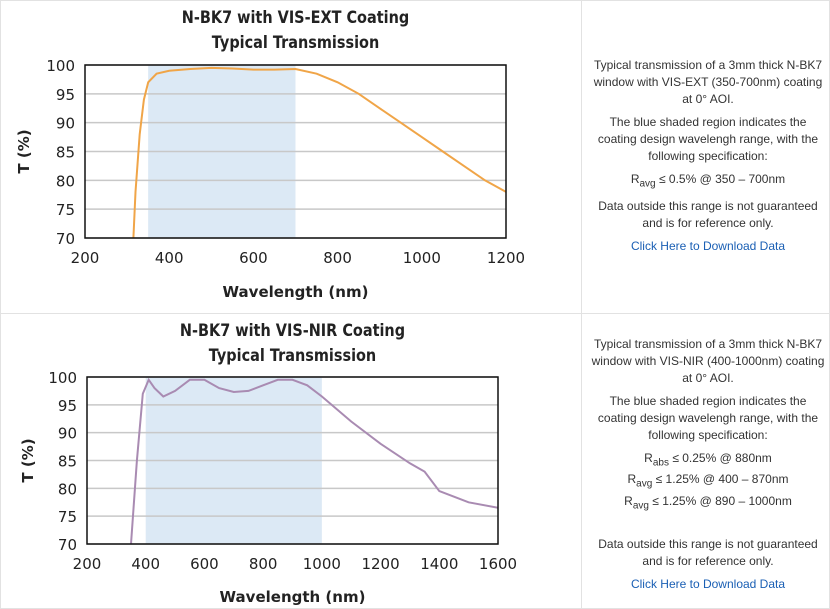  What do you see at coordinates (295, 17) in the screenshot?
I see `chart-title: N-BK7 with VIS-EXT Coating` at bounding box center [295, 17].